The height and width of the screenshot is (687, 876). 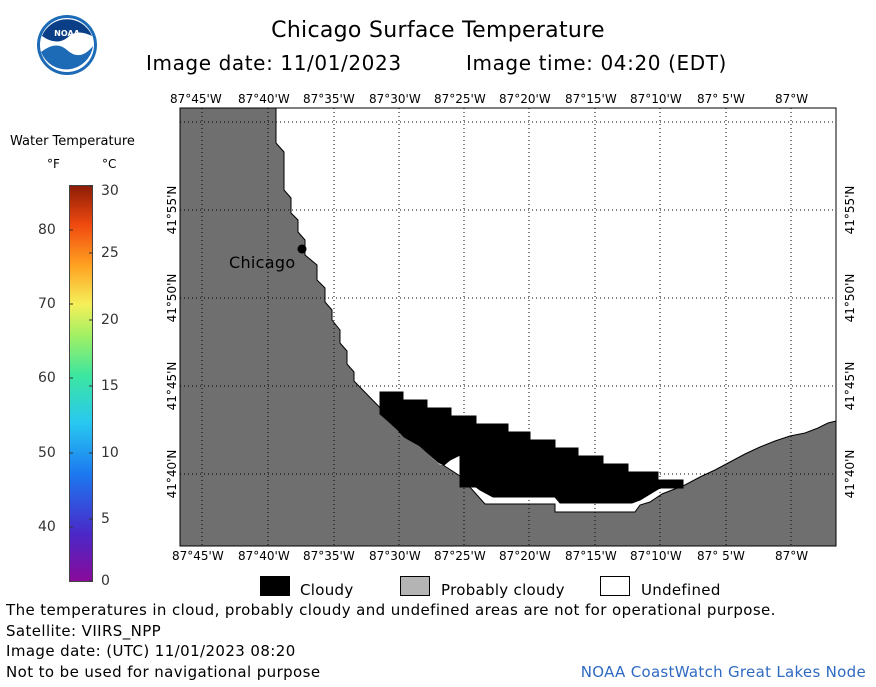 What do you see at coordinates (172, 298) in the screenshot?
I see `lat-left-1: 41°50'N` at bounding box center [172, 298].